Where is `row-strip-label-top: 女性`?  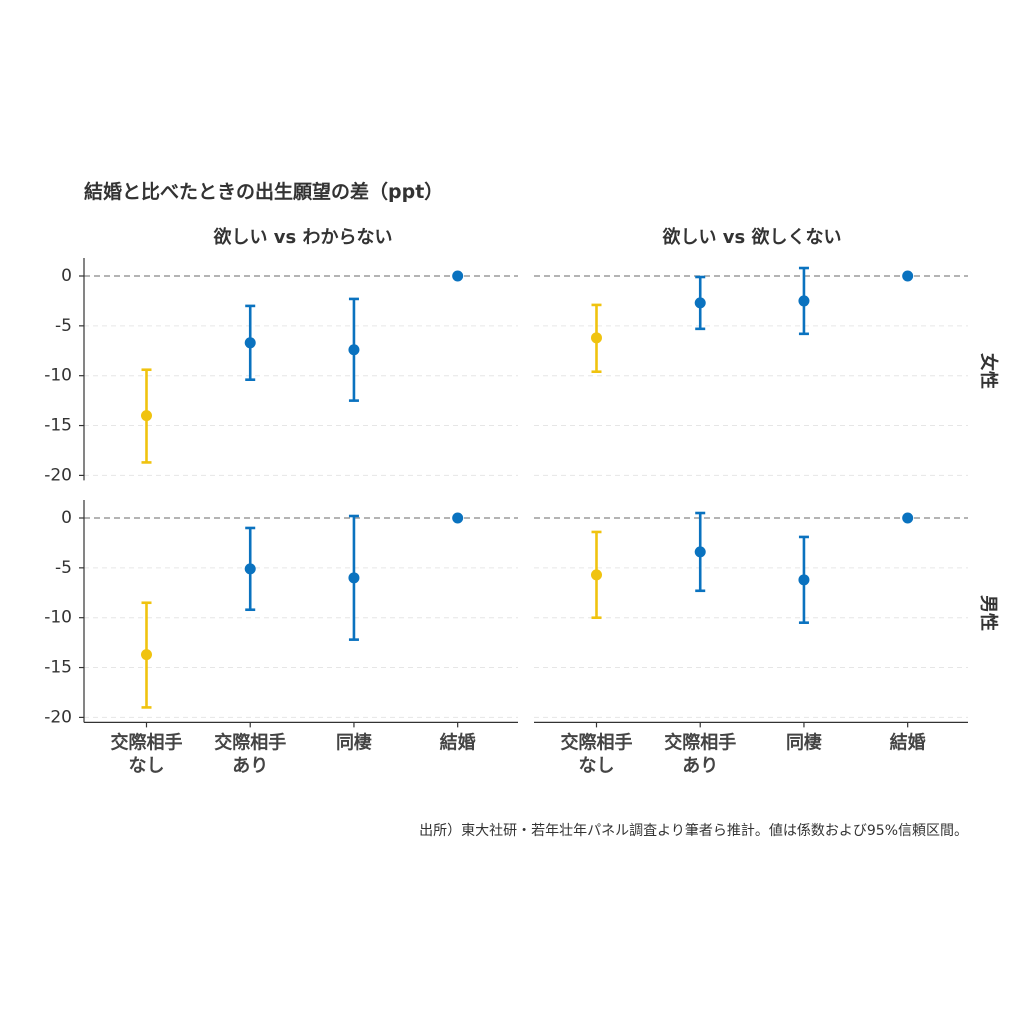
row-strip-label-top: 女性 is located at coordinates (989, 371).